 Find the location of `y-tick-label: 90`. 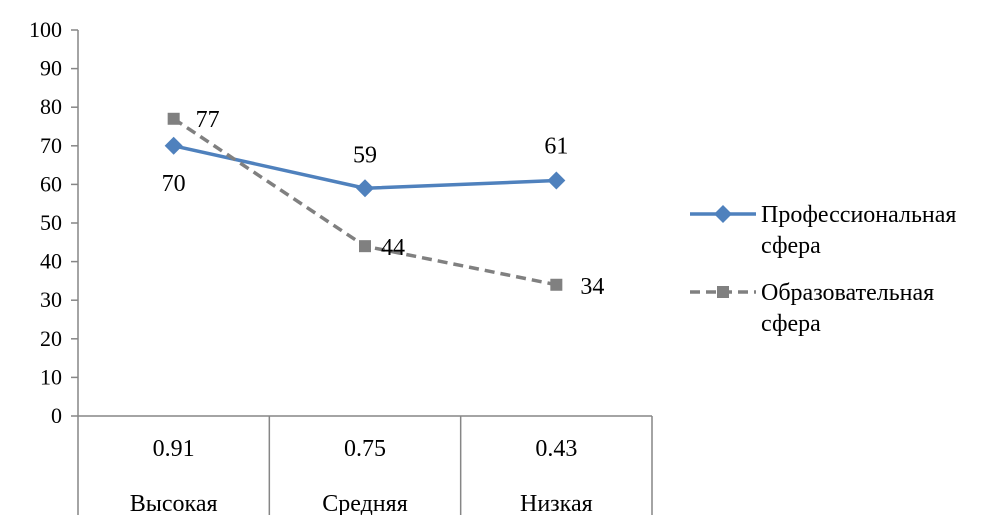

y-tick-label: 90 is located at coordinates (51, 68).